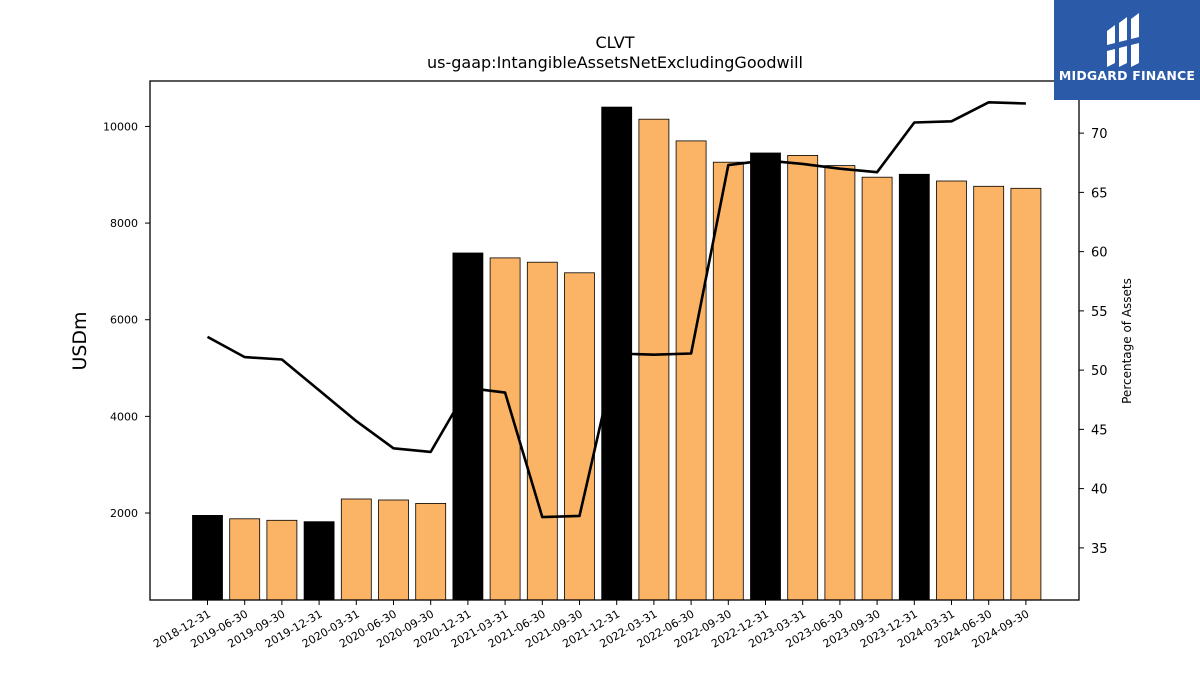  I want to click on y2-tick-label: 70, so click(1099, 134).